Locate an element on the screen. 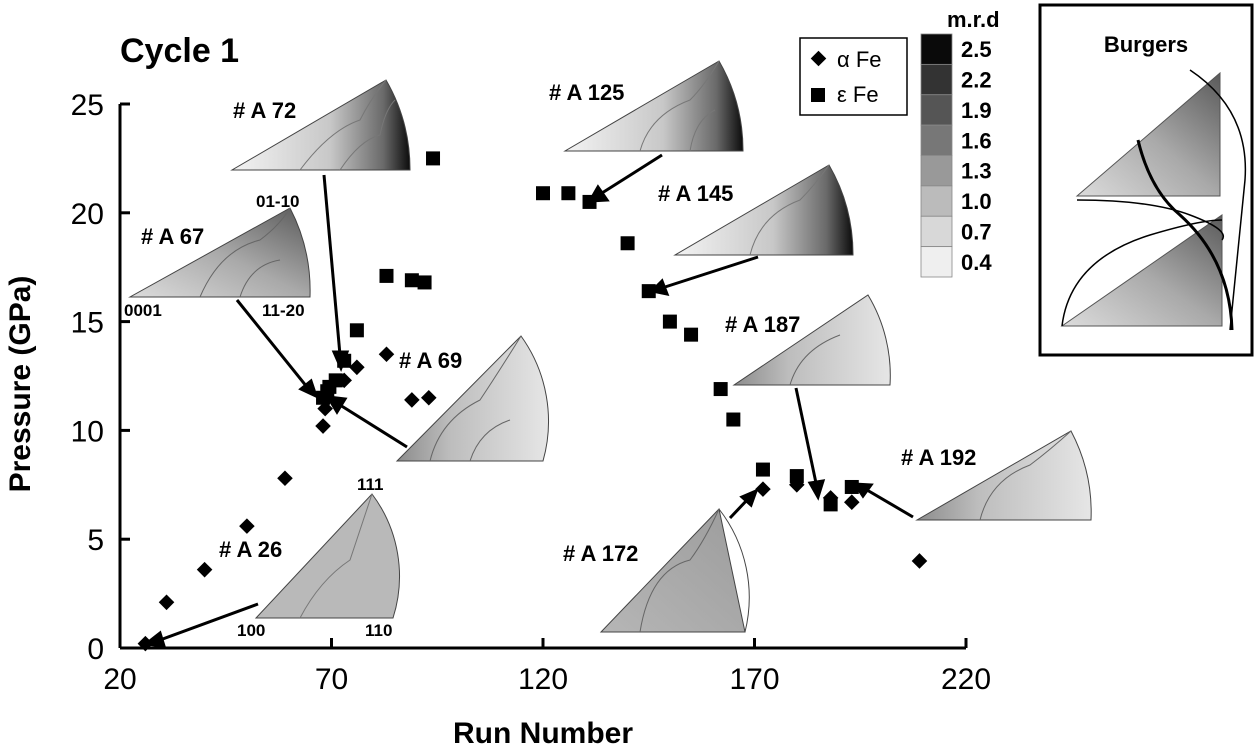 The width and height of the screenshot is (1257, 751). annotation-a26: # A 26 is located at coordinates (250, 549).